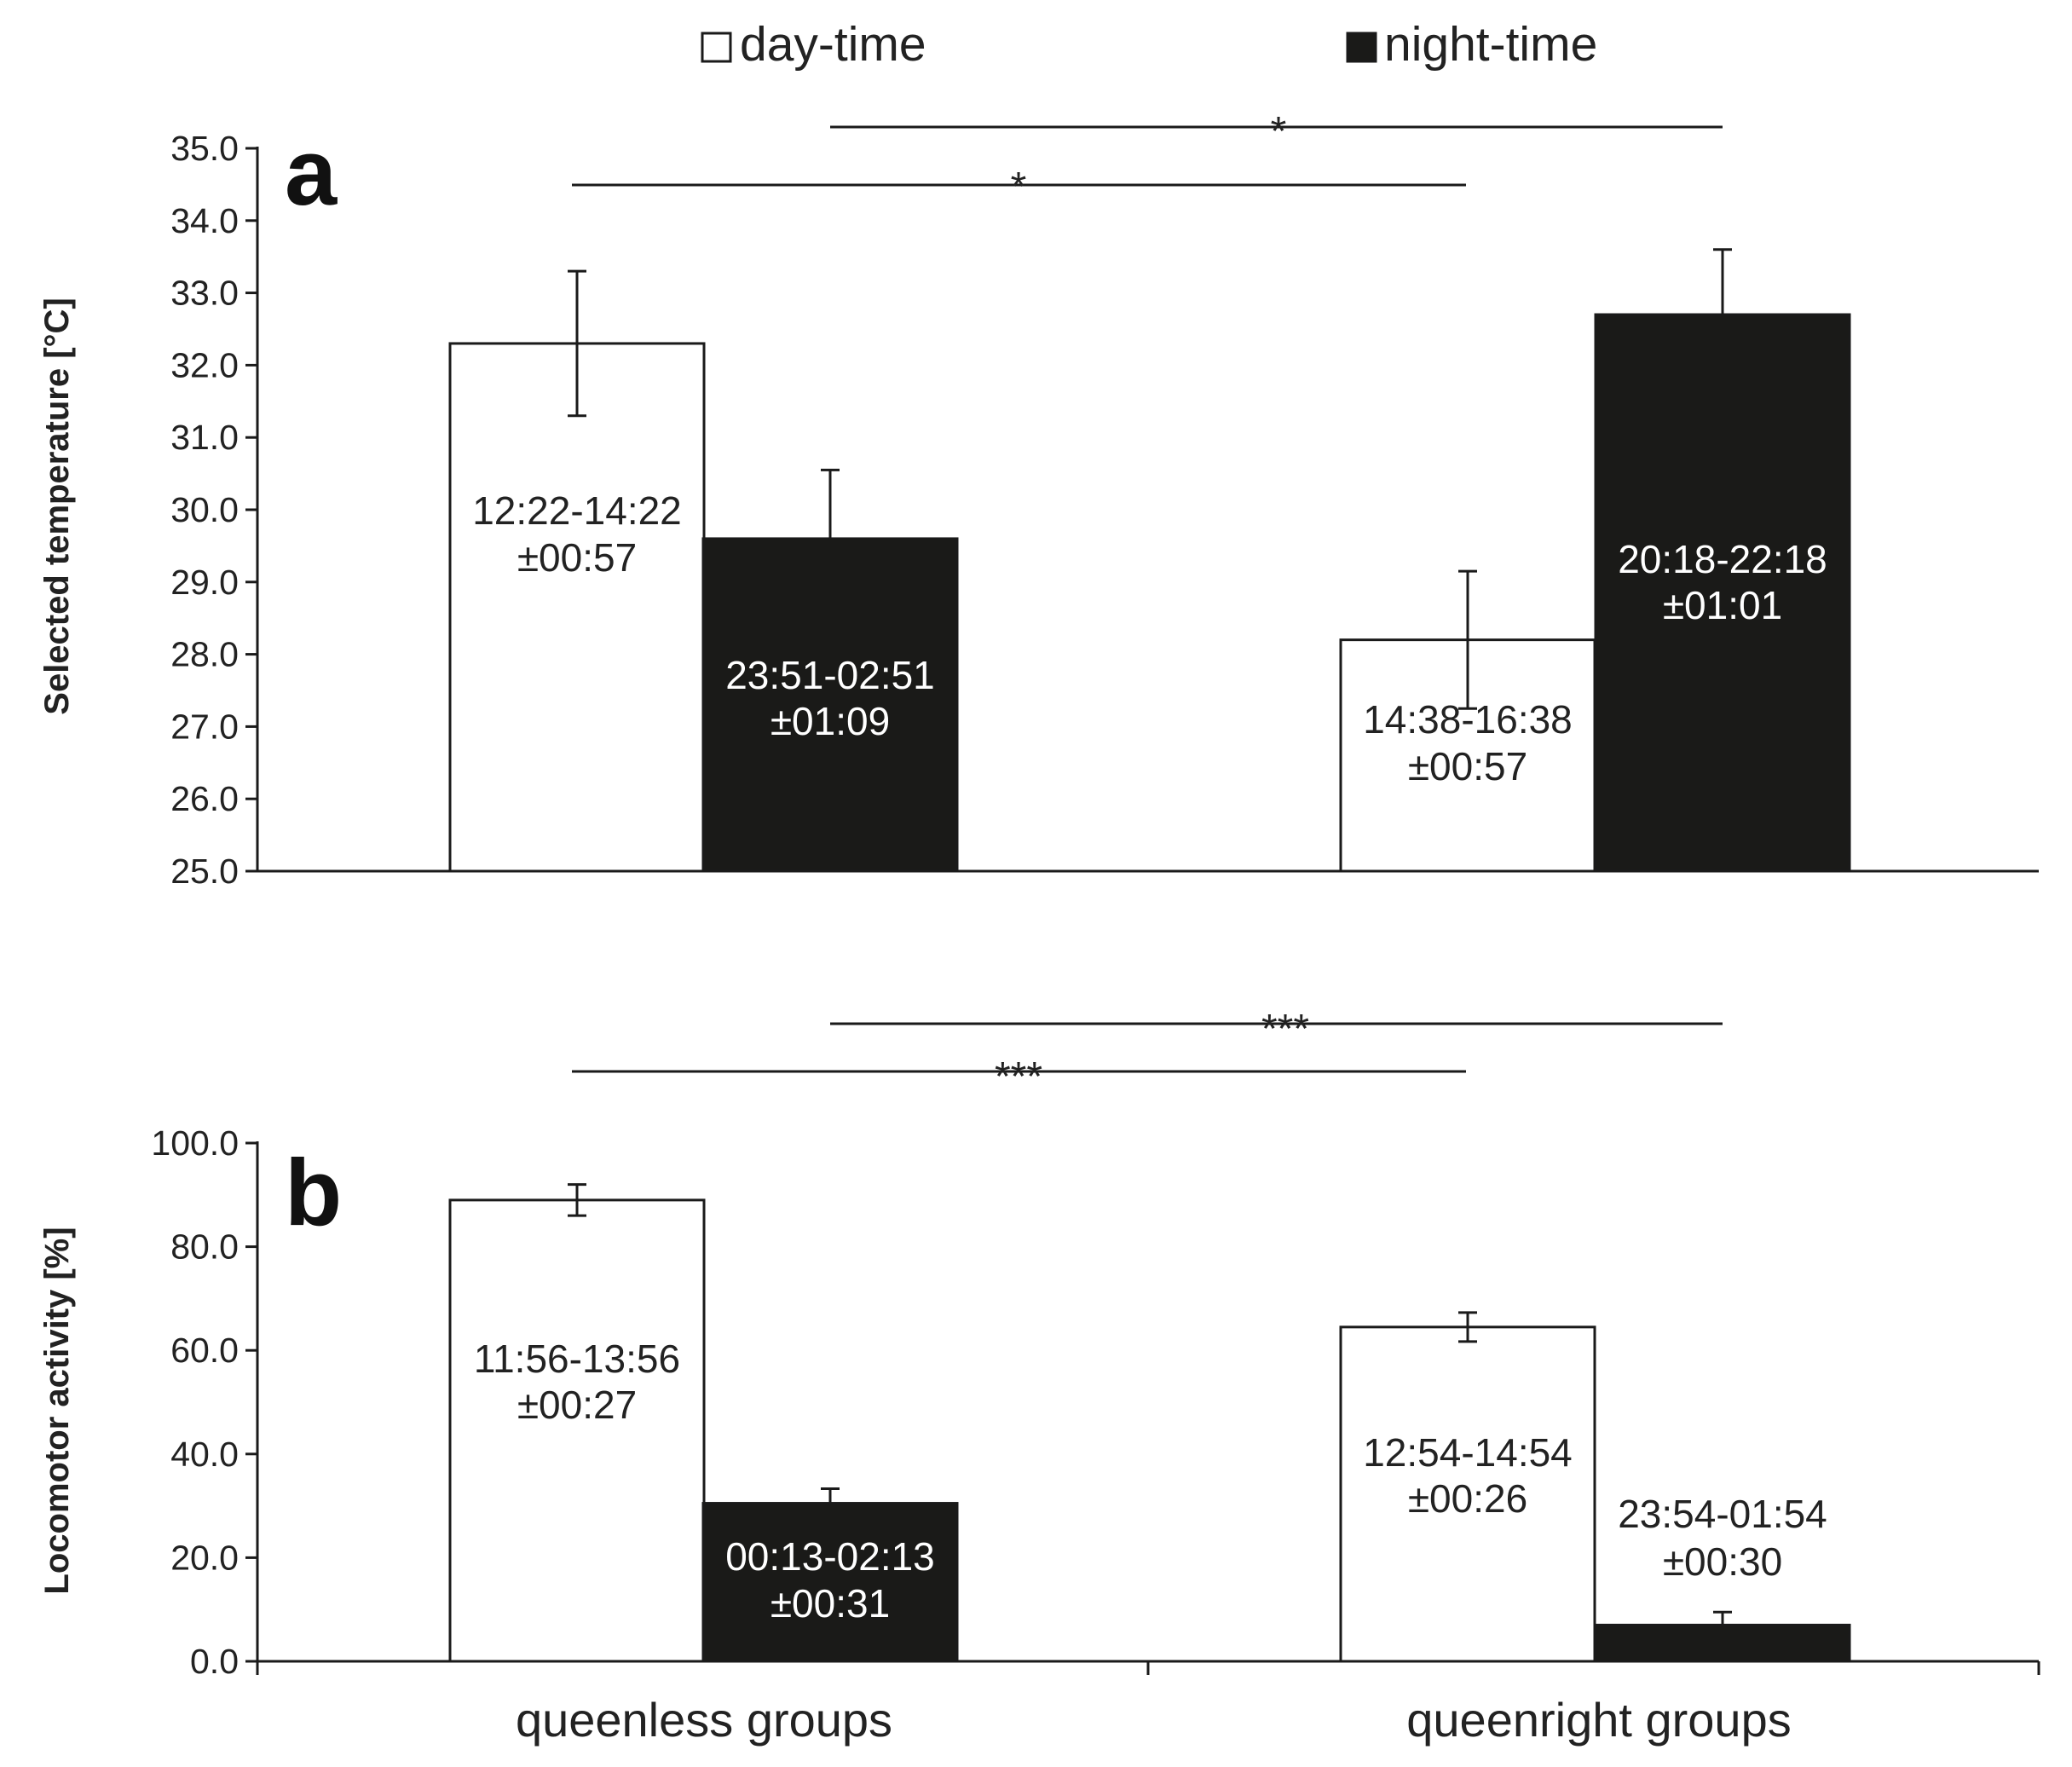 The height and width of the screenshot is (1767, 2072). What do you see at coordinates (1599, 1720) in the screenshot?
I see `category-label-queenright: queenright groups` at bounding box center [1599, 1720].